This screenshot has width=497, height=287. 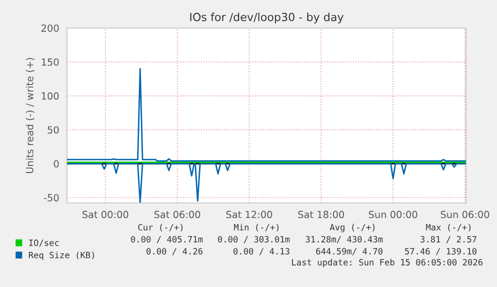 What do you see at coordinates (50, 28) in the screenshot?
I see `y-tick-label: 200` at bounding box center [50, 28].